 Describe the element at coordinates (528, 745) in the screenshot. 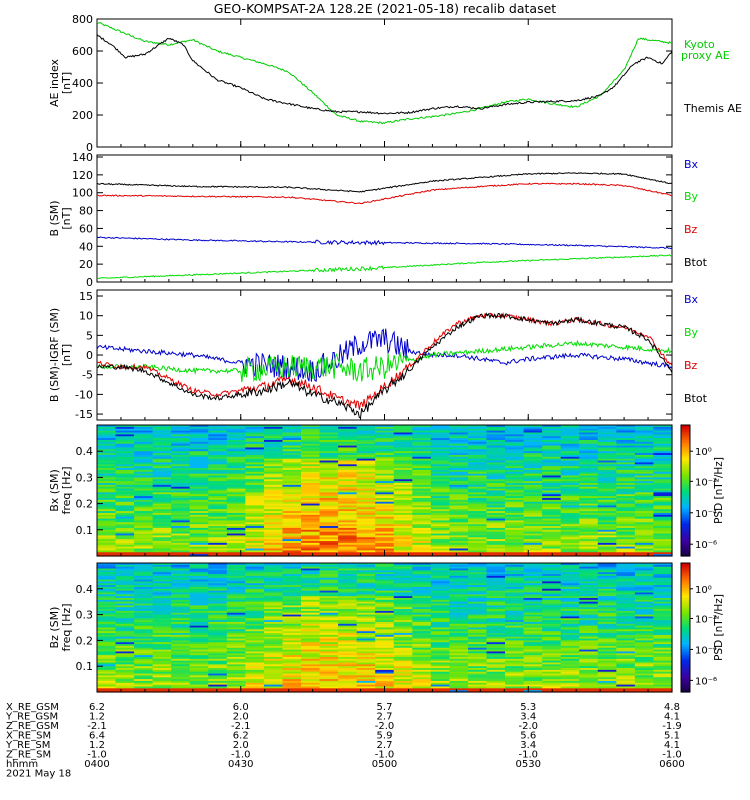

I see `orbit-value: 3.4` at that location.